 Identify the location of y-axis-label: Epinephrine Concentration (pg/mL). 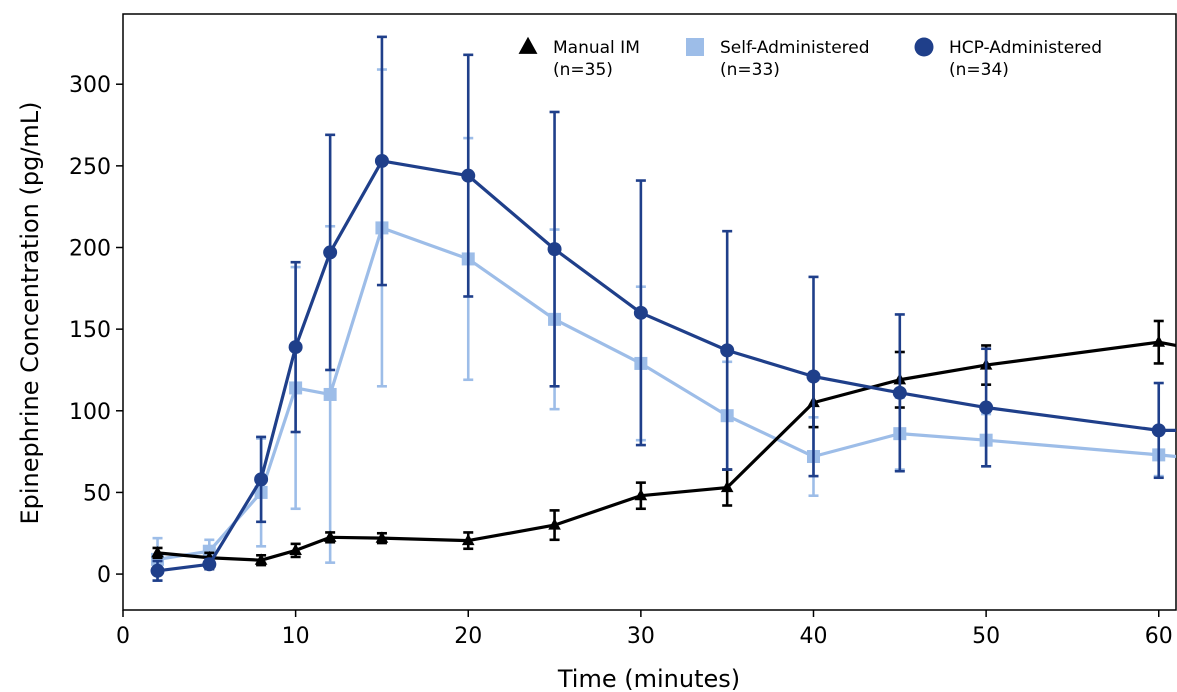
(30, 312).